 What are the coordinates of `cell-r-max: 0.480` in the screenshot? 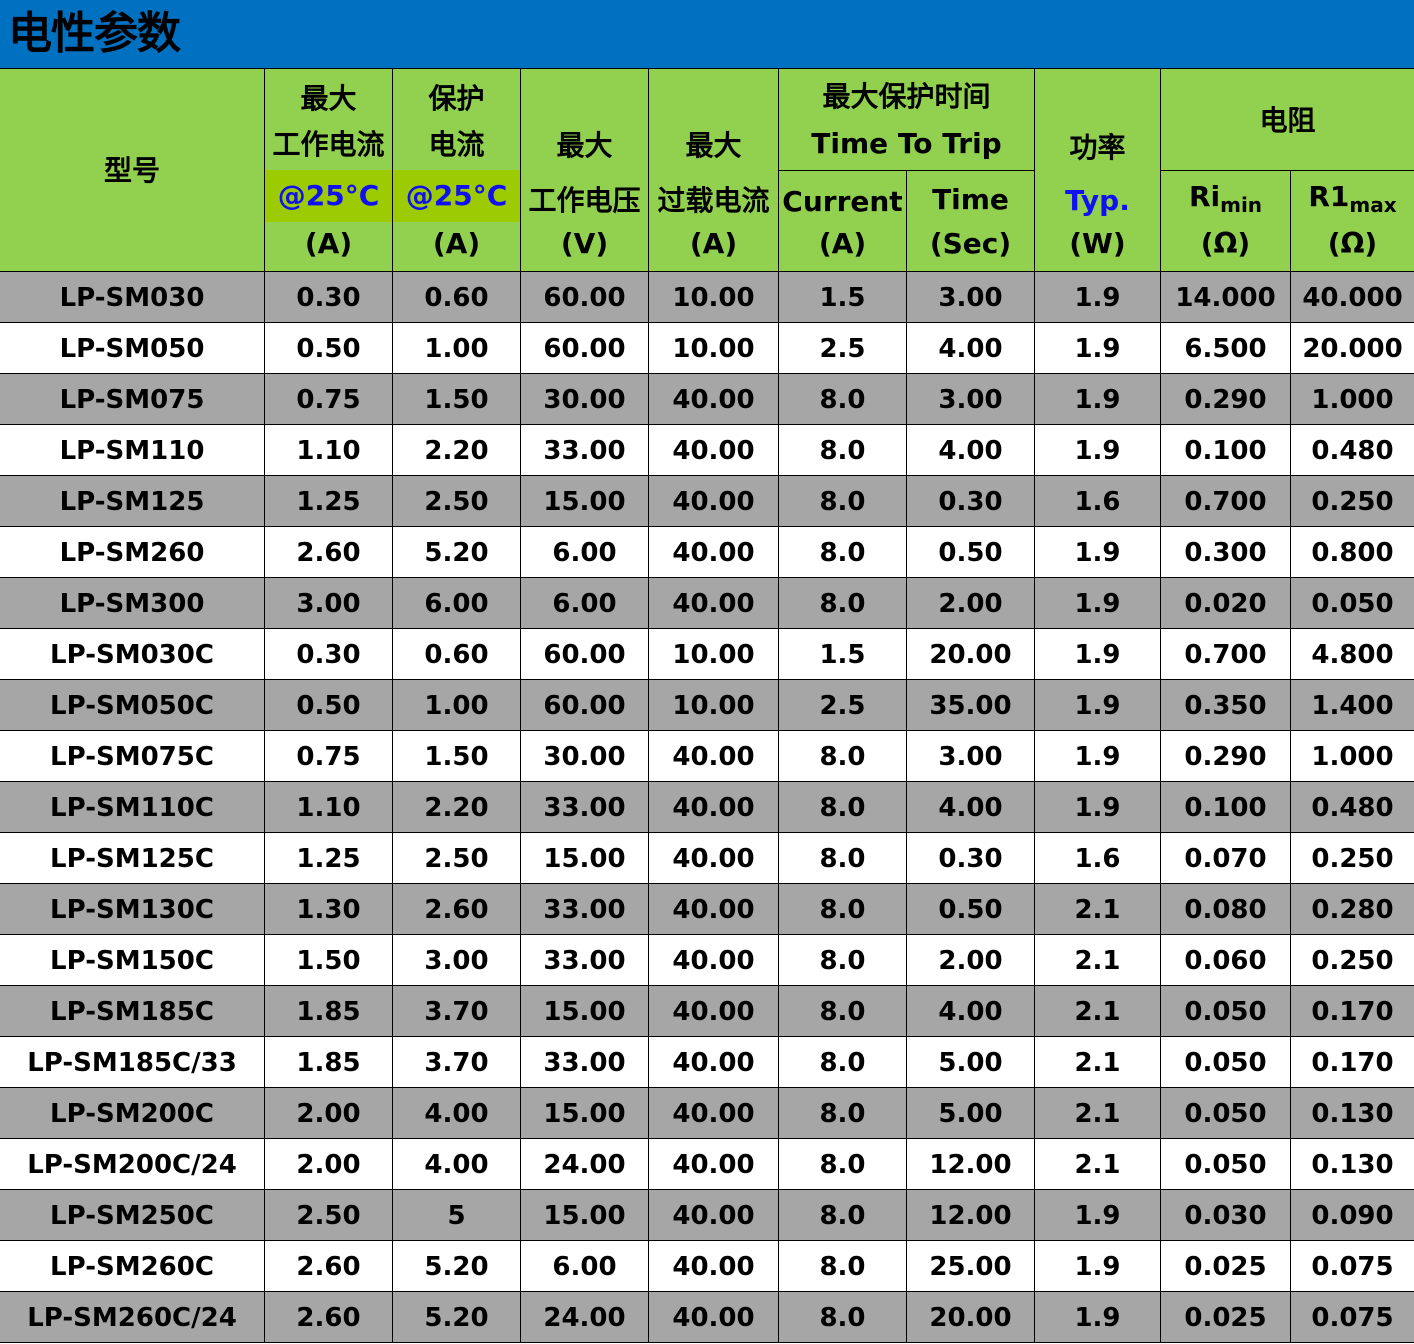 It's located at (1352, 808).